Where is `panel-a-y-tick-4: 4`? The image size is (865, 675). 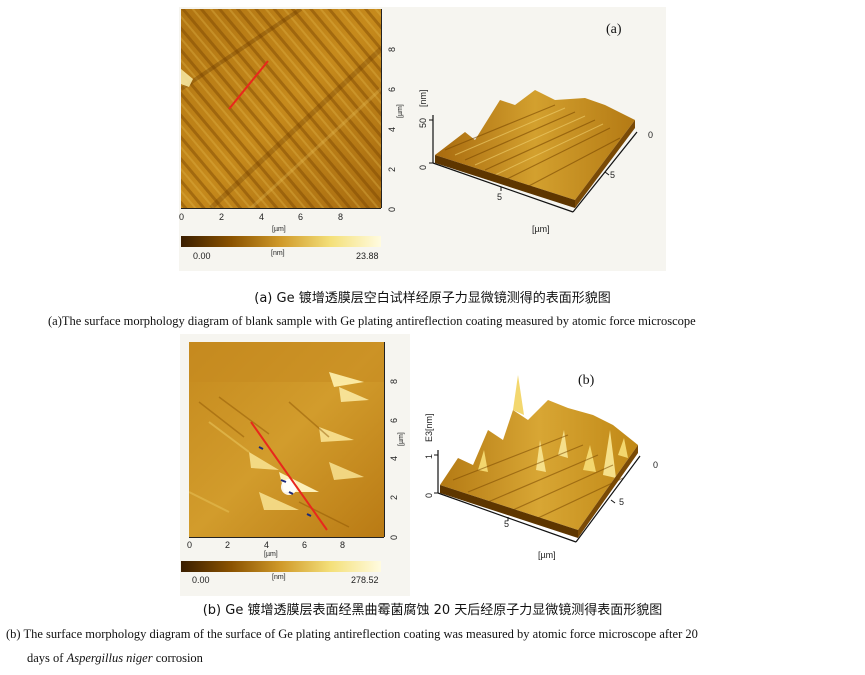
panel-a-y-tick-4: 4 is located at coordinates (392, 129).